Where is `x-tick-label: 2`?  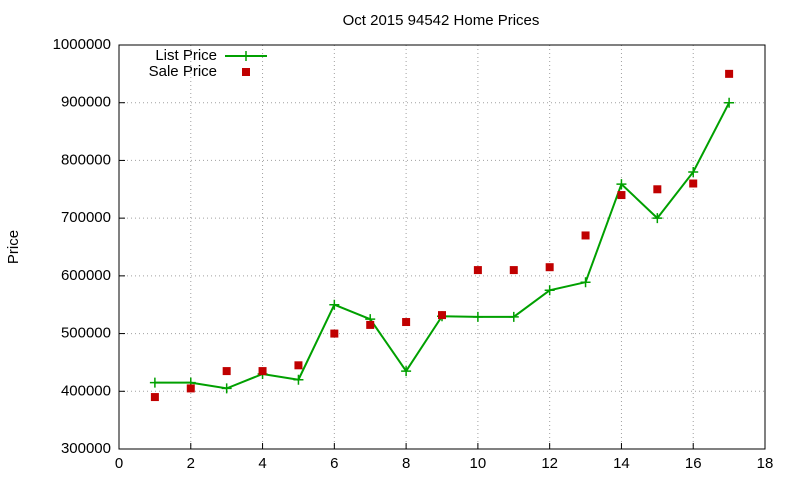 x-tick-label: 2 is located at coordinates (191, 463).